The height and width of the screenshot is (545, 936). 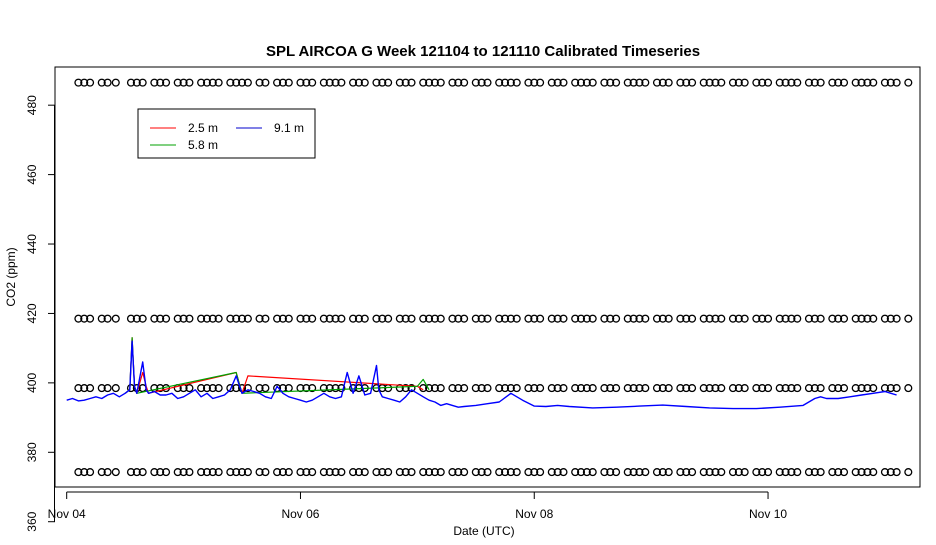 I want to click on x-tick-label: Nov 06, so click(x=300, y=514).